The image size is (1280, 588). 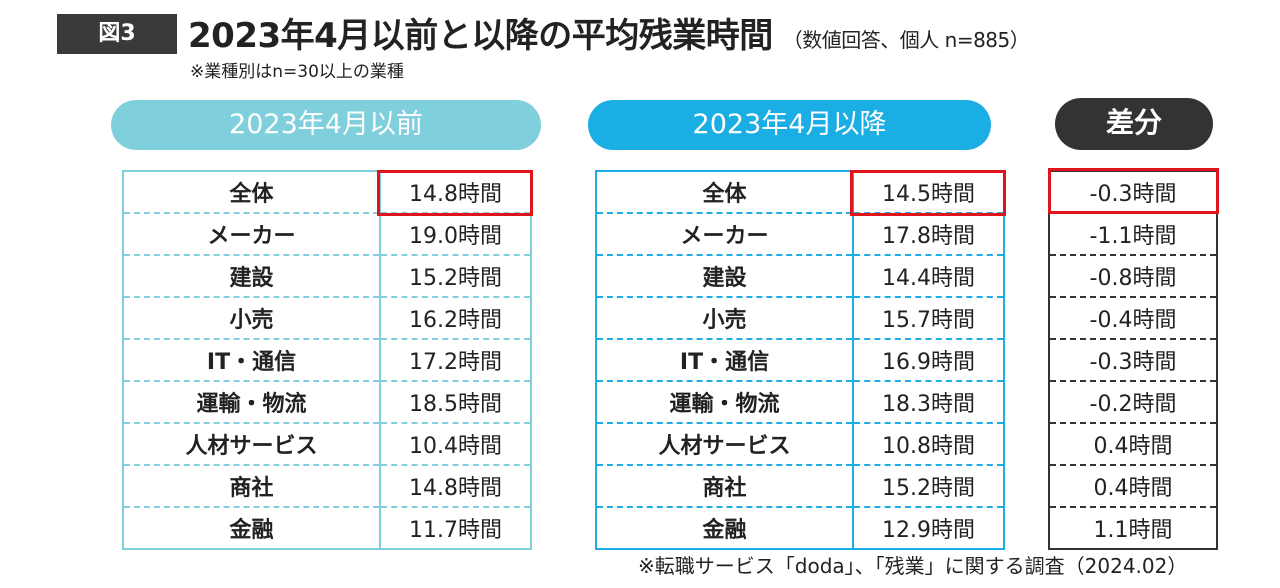 I want to click on after-value: 18.3時間, so click(x=928, y=401).